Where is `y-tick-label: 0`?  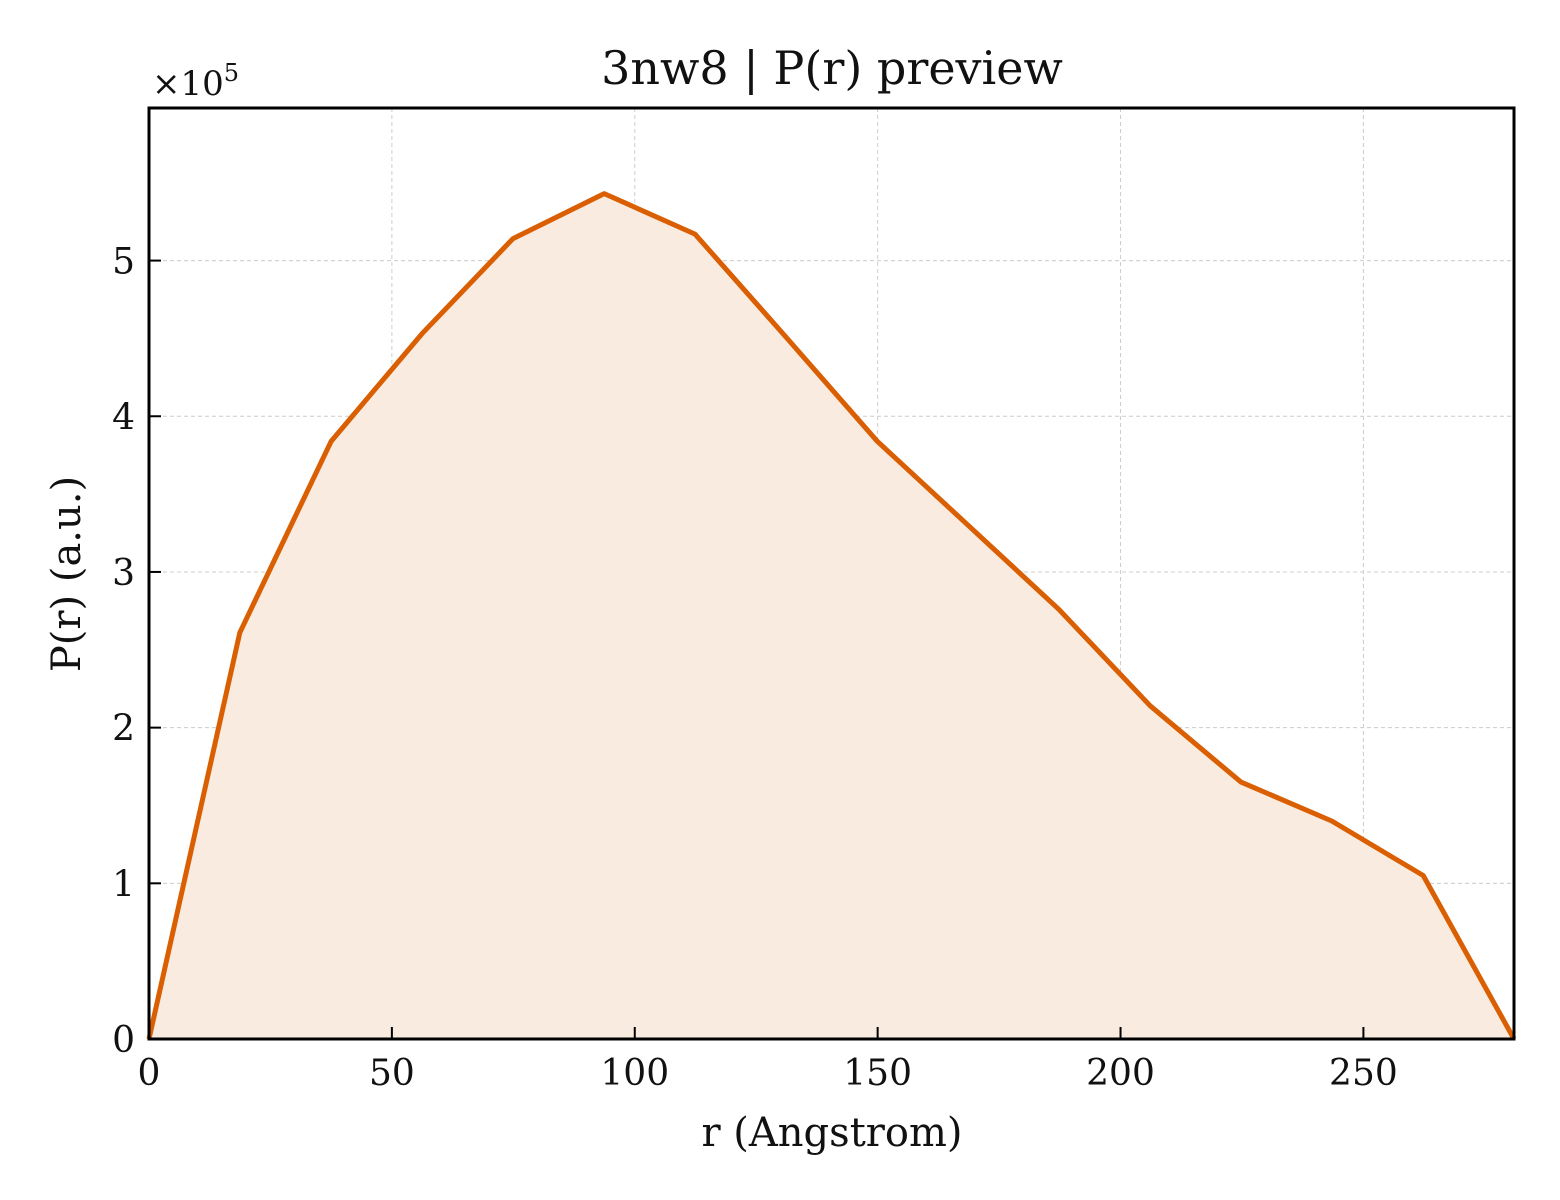 y-tick-label: 0 is located at coordinates (123, 1040).